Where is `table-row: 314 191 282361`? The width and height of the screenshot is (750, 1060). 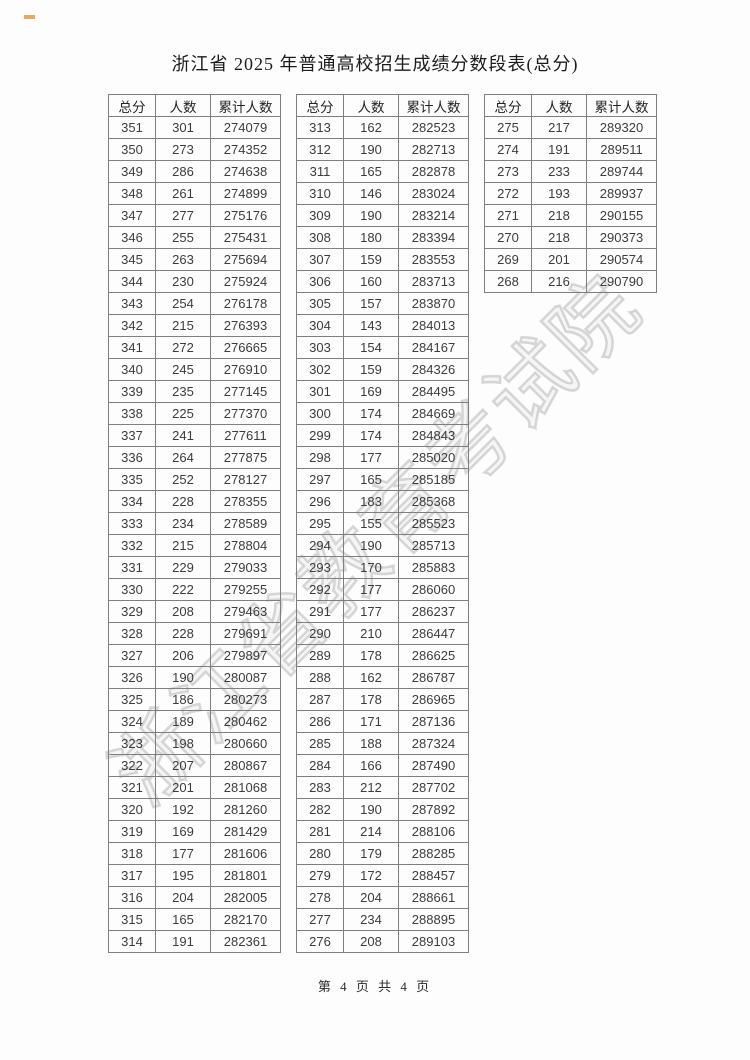 table-row: 314 191 282361 is located at coordinates (194, 941).